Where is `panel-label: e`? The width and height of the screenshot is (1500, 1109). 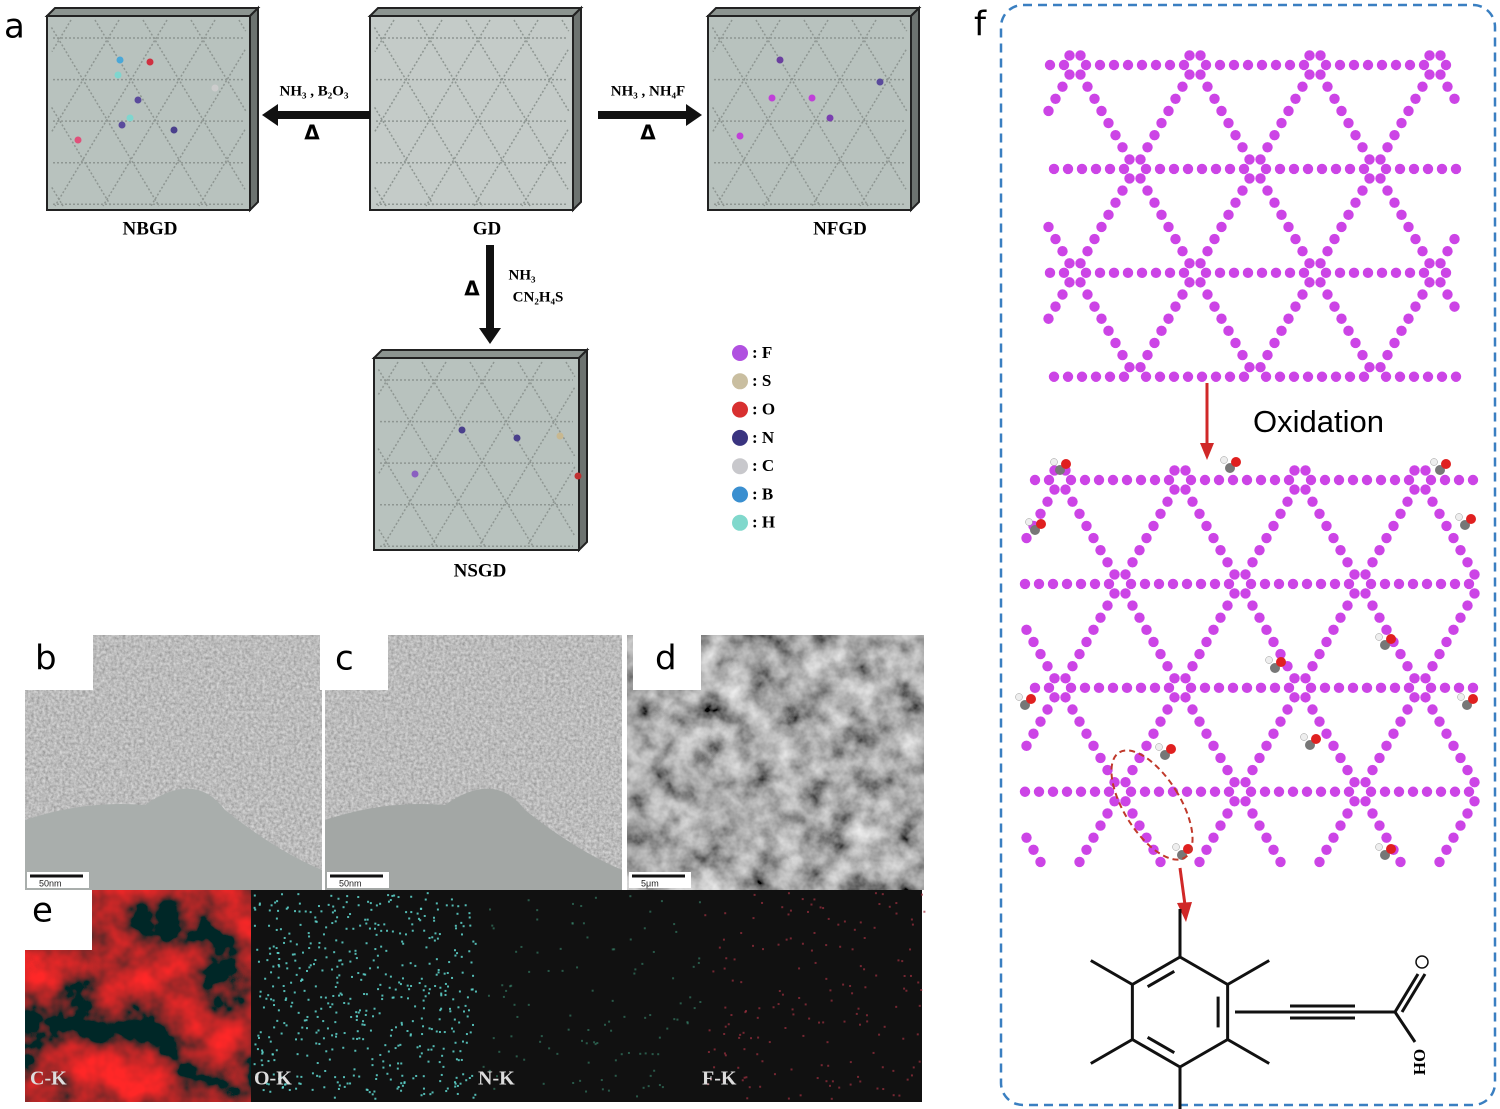
panel-label: e is located at coordinates (42, 911).